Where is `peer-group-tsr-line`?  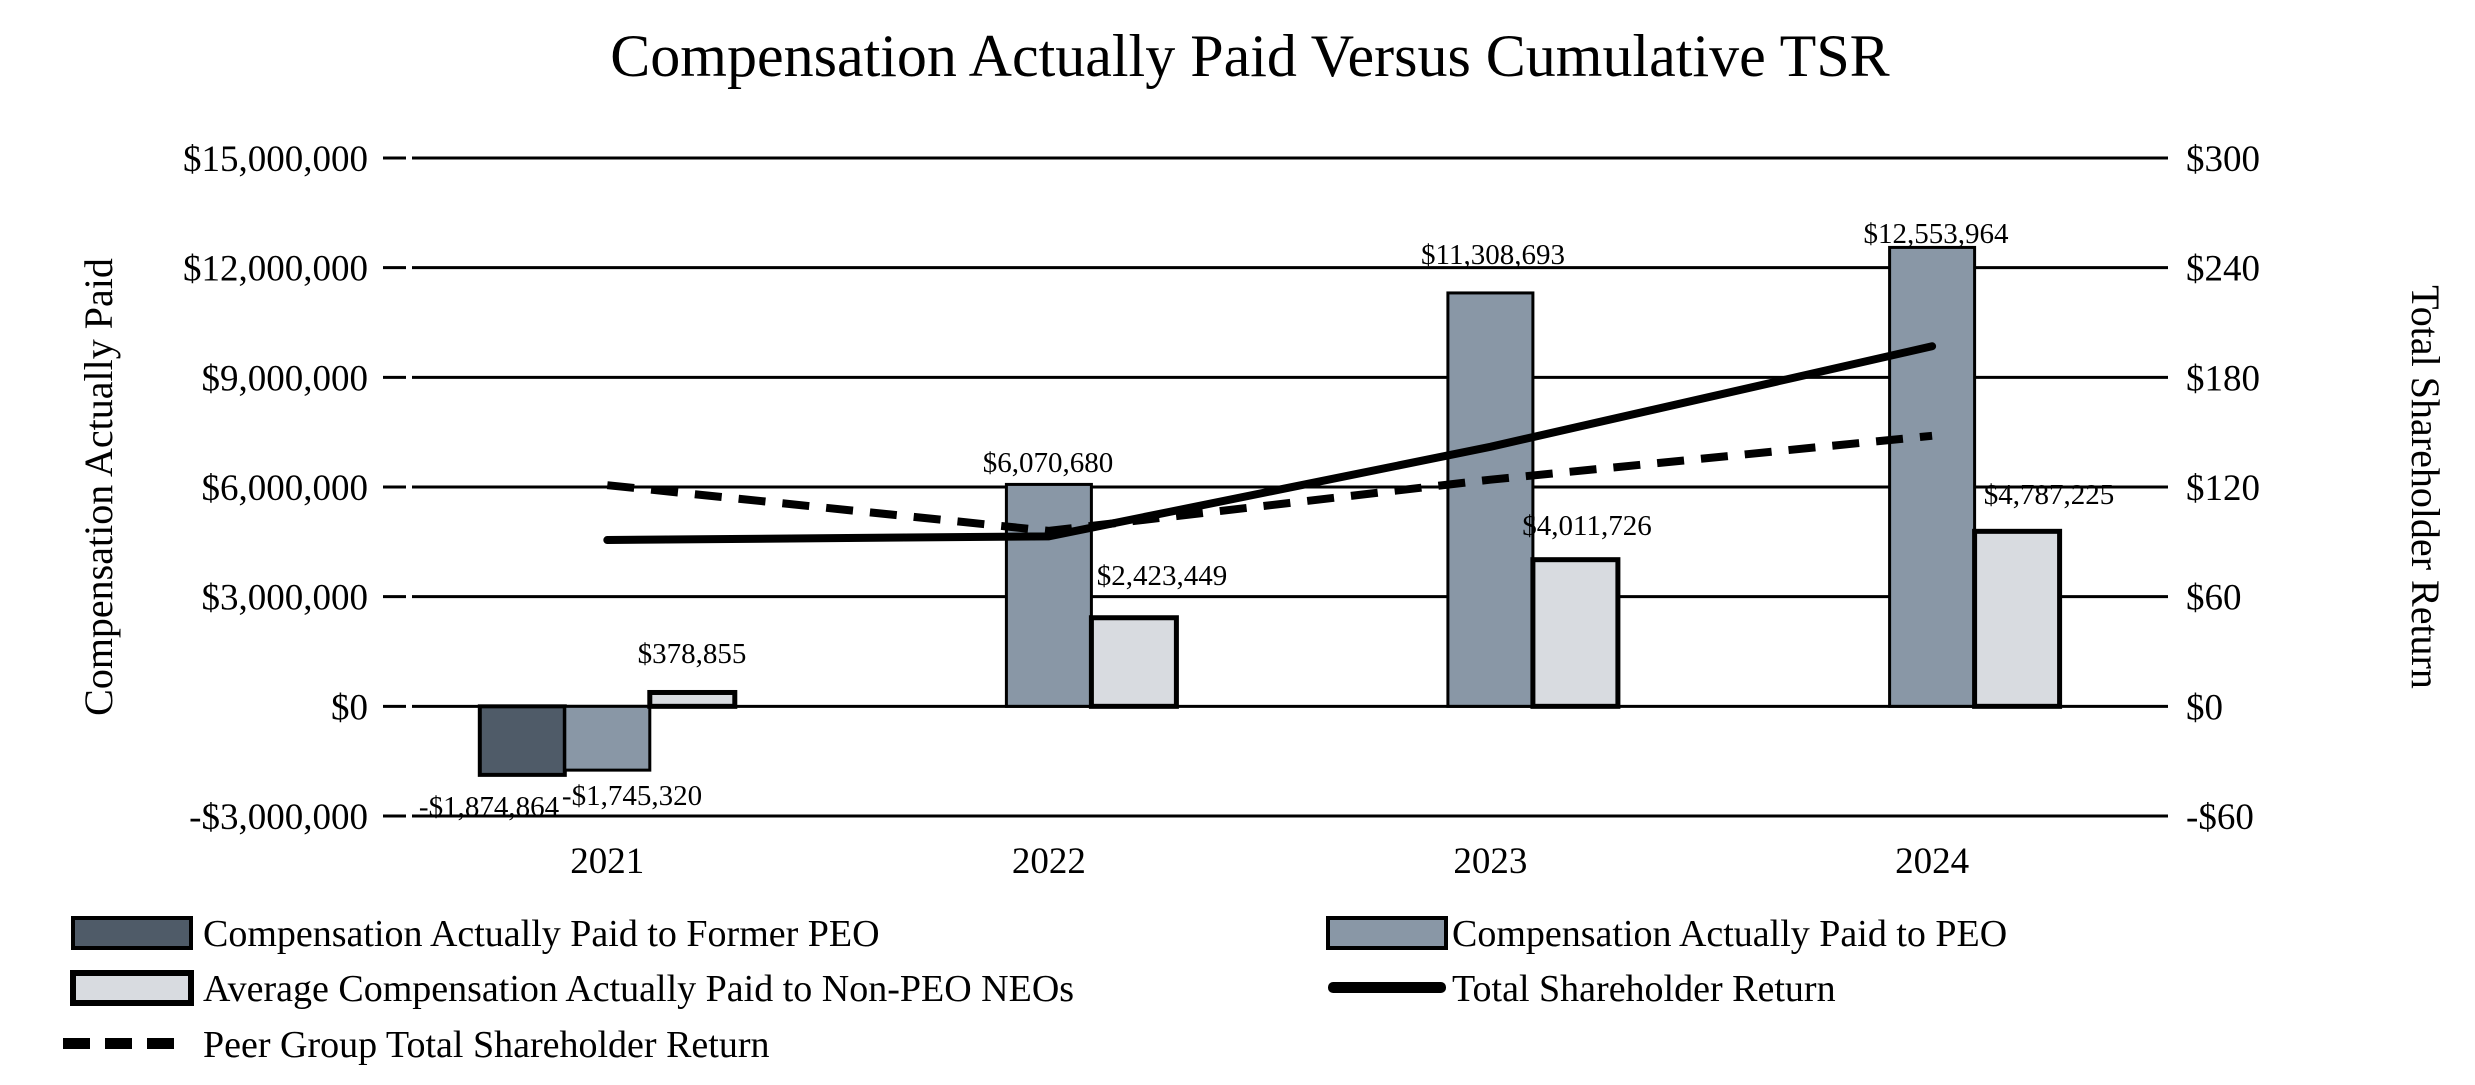
peer-group-tsr-line is located at coordinates (1269, 483).